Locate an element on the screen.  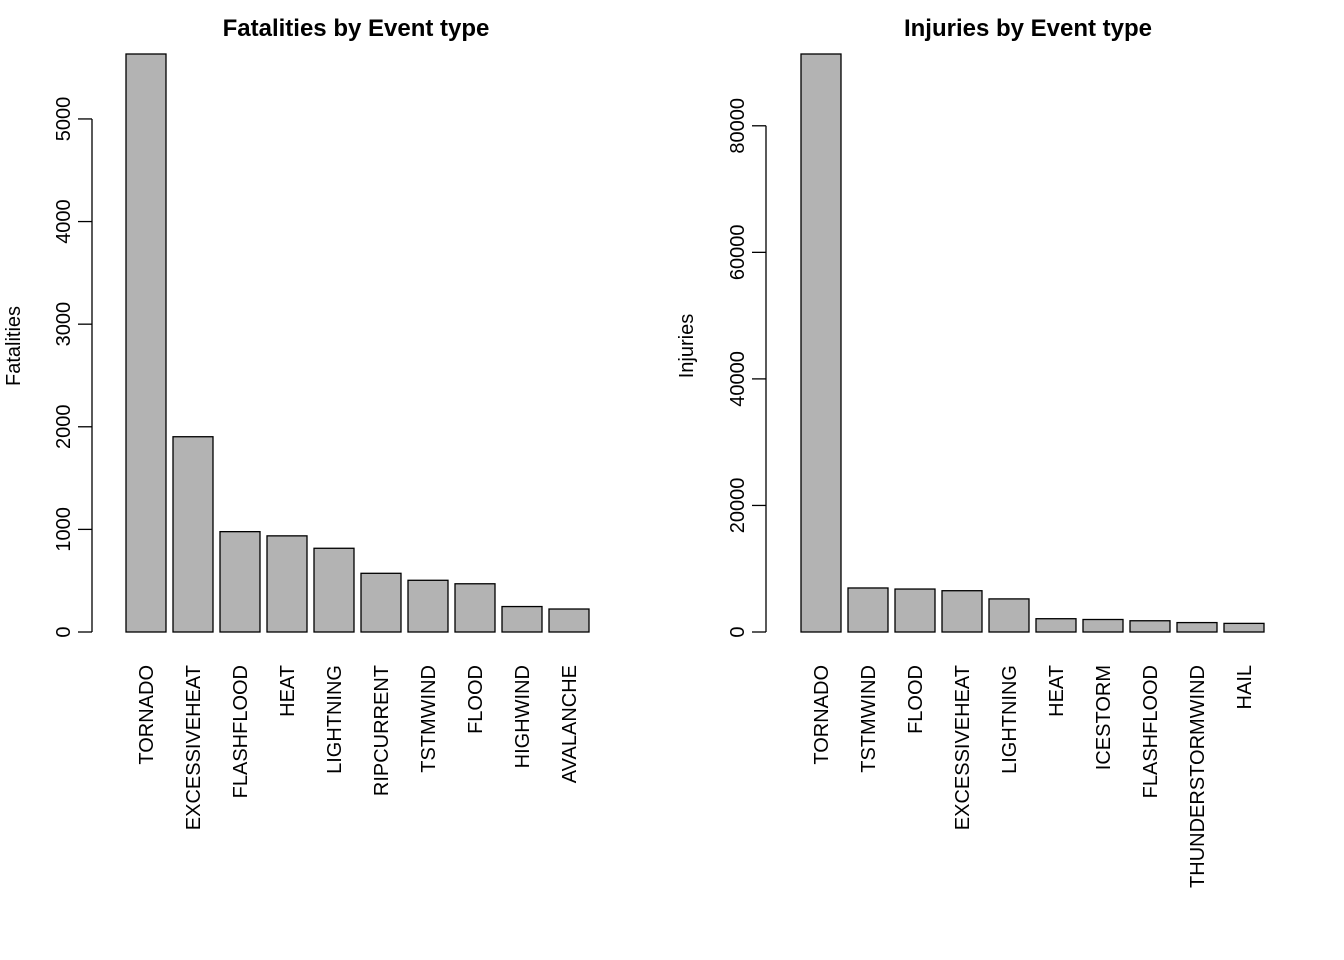
bar-avalanche is located at coordinates (569, 620).